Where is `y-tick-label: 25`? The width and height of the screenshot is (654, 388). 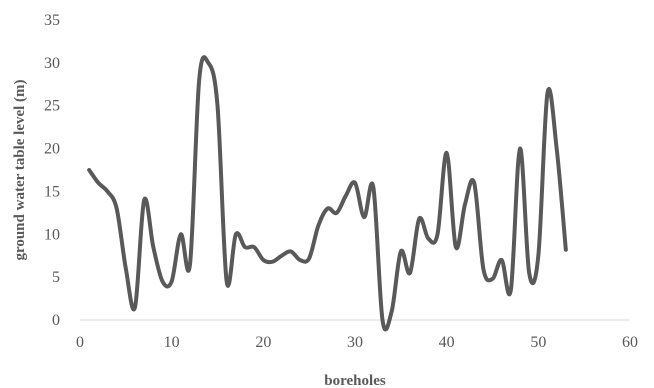 y-tick-label: 25 is located at coordinates (52, 106).